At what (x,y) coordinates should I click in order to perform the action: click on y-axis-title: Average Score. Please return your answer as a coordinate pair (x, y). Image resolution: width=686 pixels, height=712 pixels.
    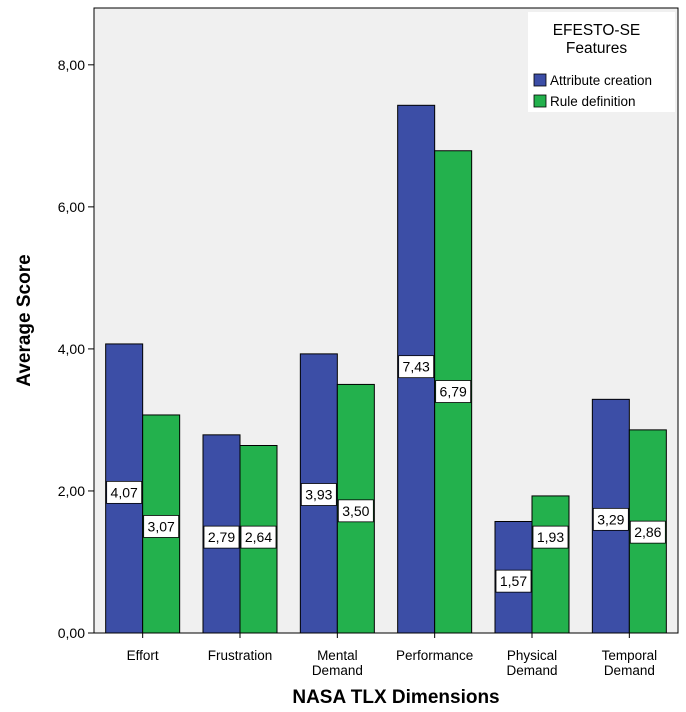
    Looking at the image, I should click on (24, 320).